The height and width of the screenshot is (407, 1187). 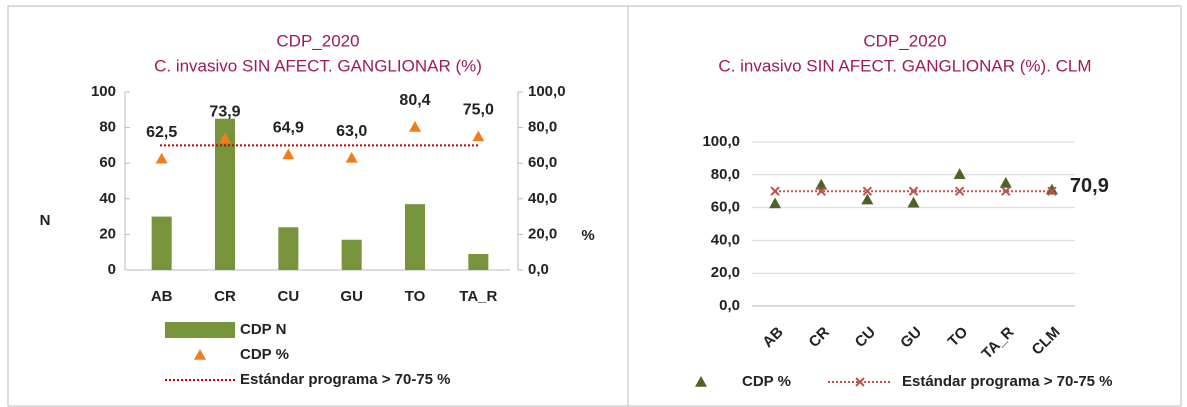 I want to click on y-tick-label: 0,0, so click(x=729, y=305).